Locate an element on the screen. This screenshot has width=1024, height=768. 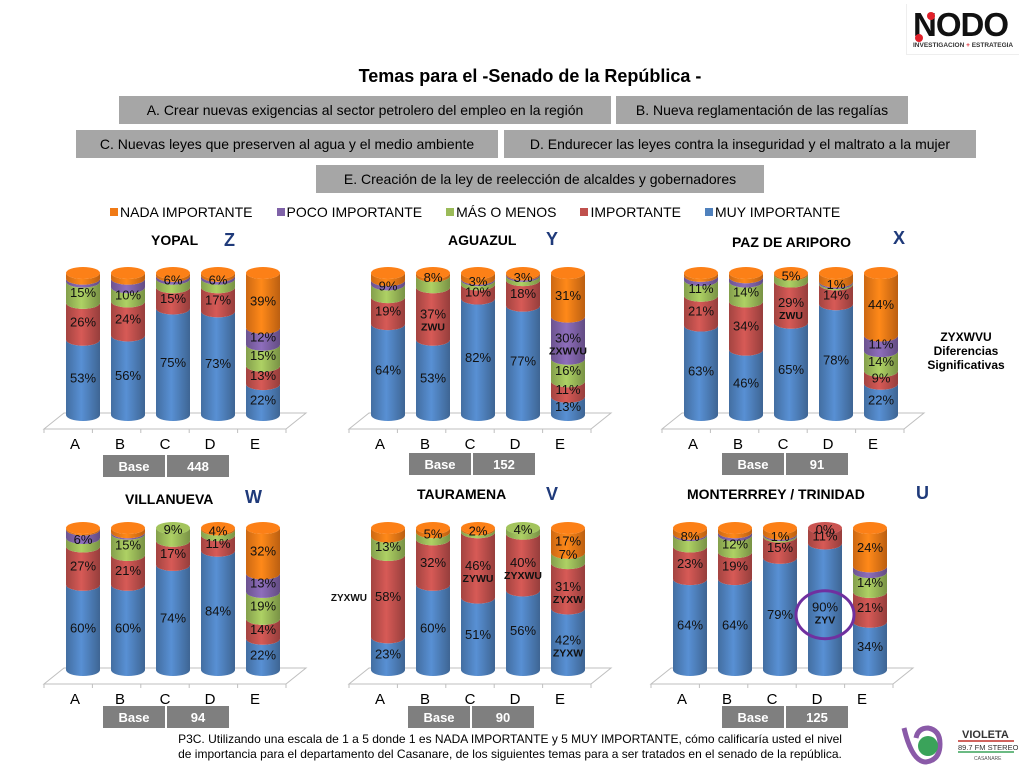
chart-code-villanueva: W is located at coordinates (253, 497).